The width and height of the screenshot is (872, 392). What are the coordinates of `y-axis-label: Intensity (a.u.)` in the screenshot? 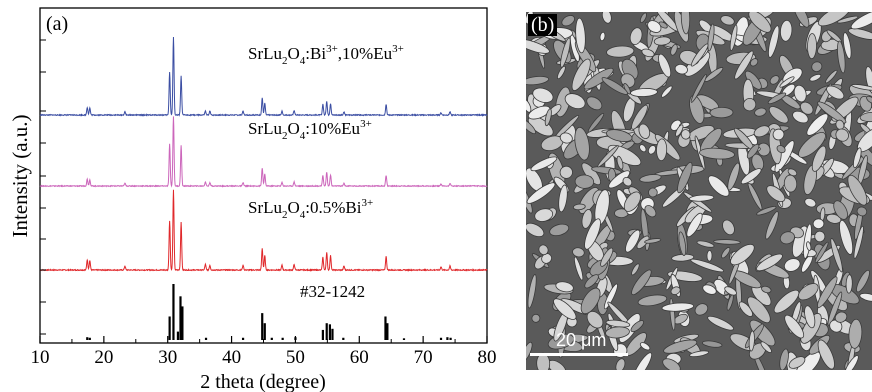 It's located at (20, 175).